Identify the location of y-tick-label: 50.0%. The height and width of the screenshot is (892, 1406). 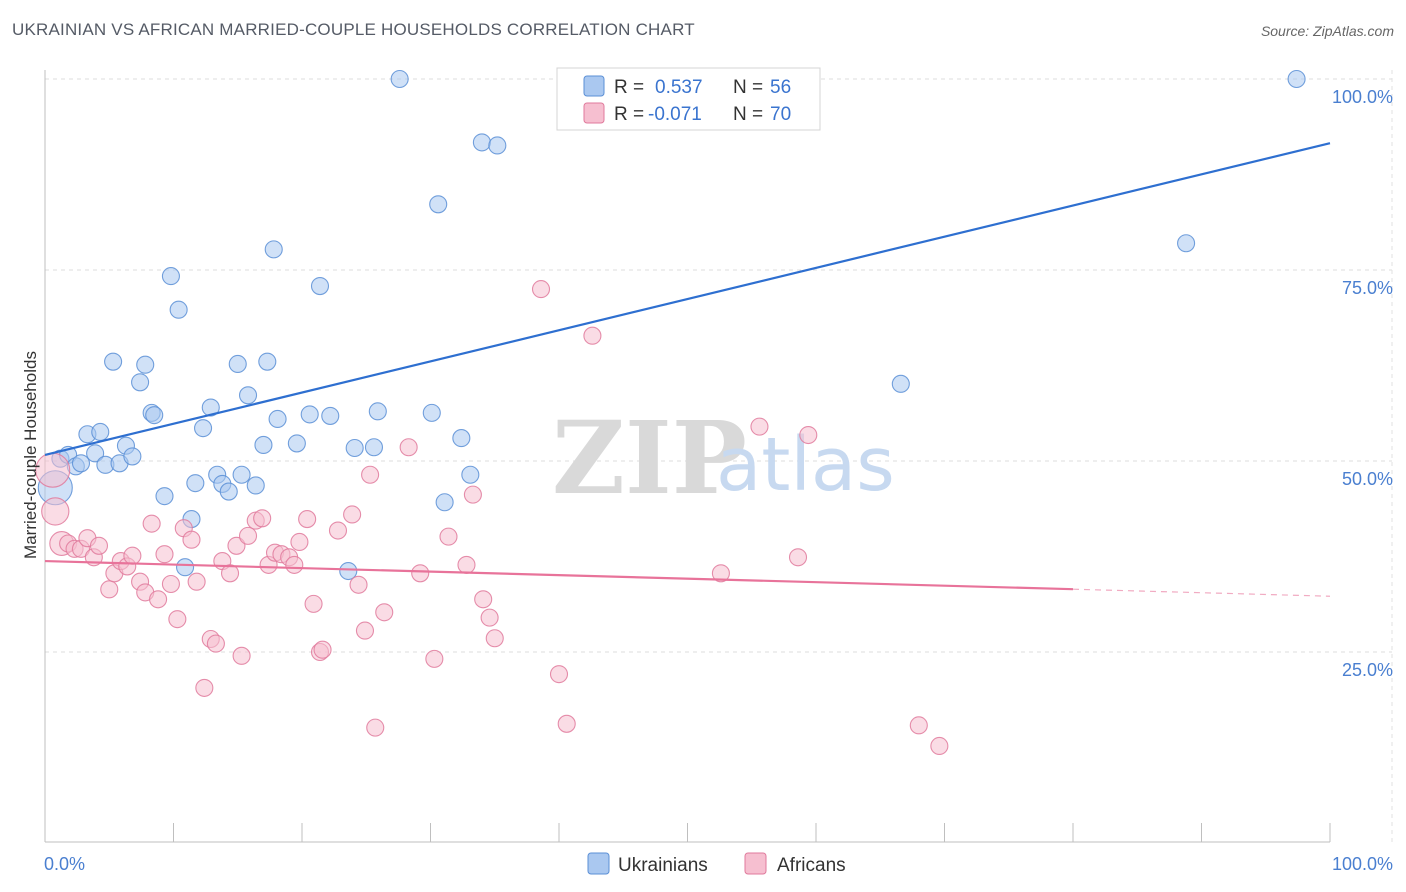
(1367, 479).